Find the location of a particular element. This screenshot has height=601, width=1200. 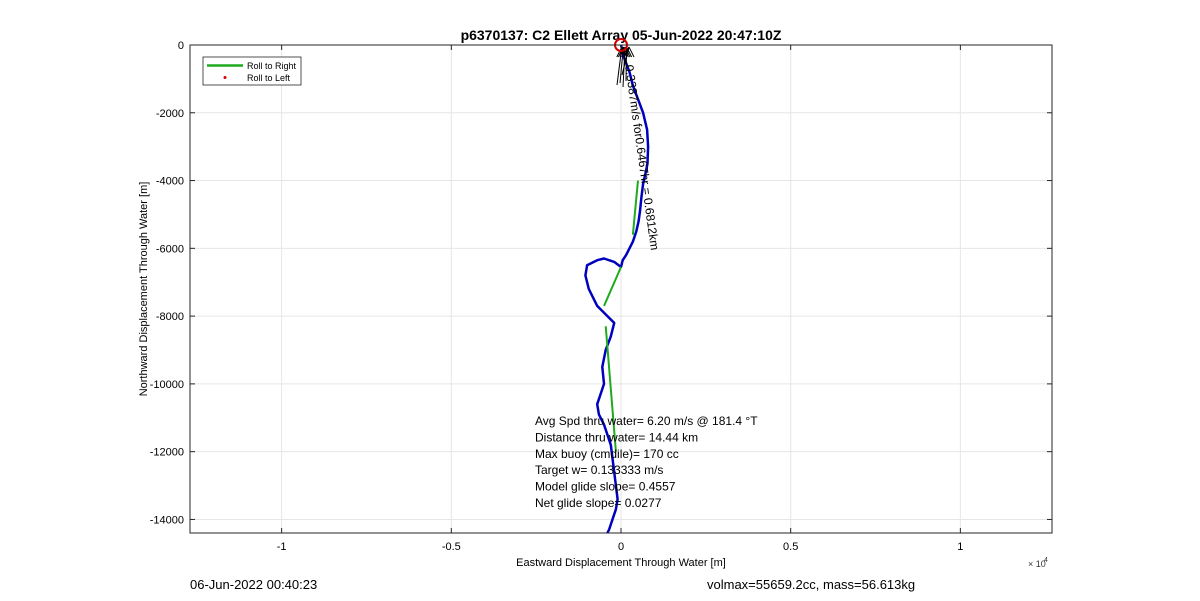

stats-line: Max buoy (cmdile)= 170 cc is located at coordinates (607, 454).